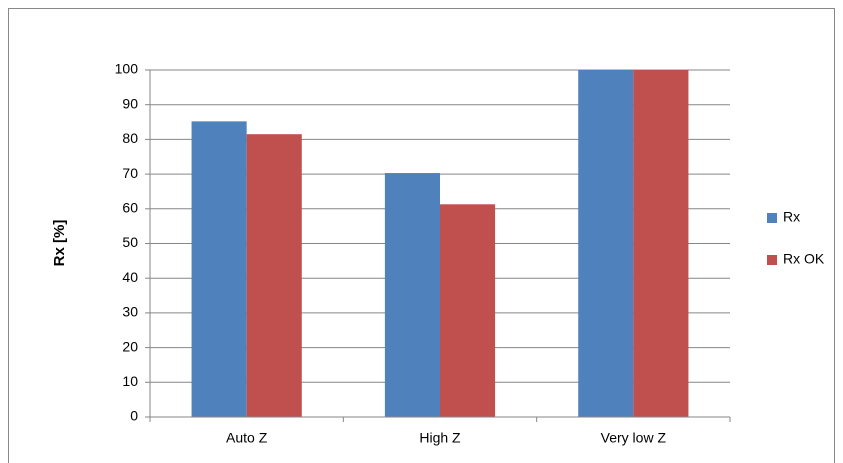 The image size is (843, 463). I want to click on y-tick-label: 20, so click(130, 346).